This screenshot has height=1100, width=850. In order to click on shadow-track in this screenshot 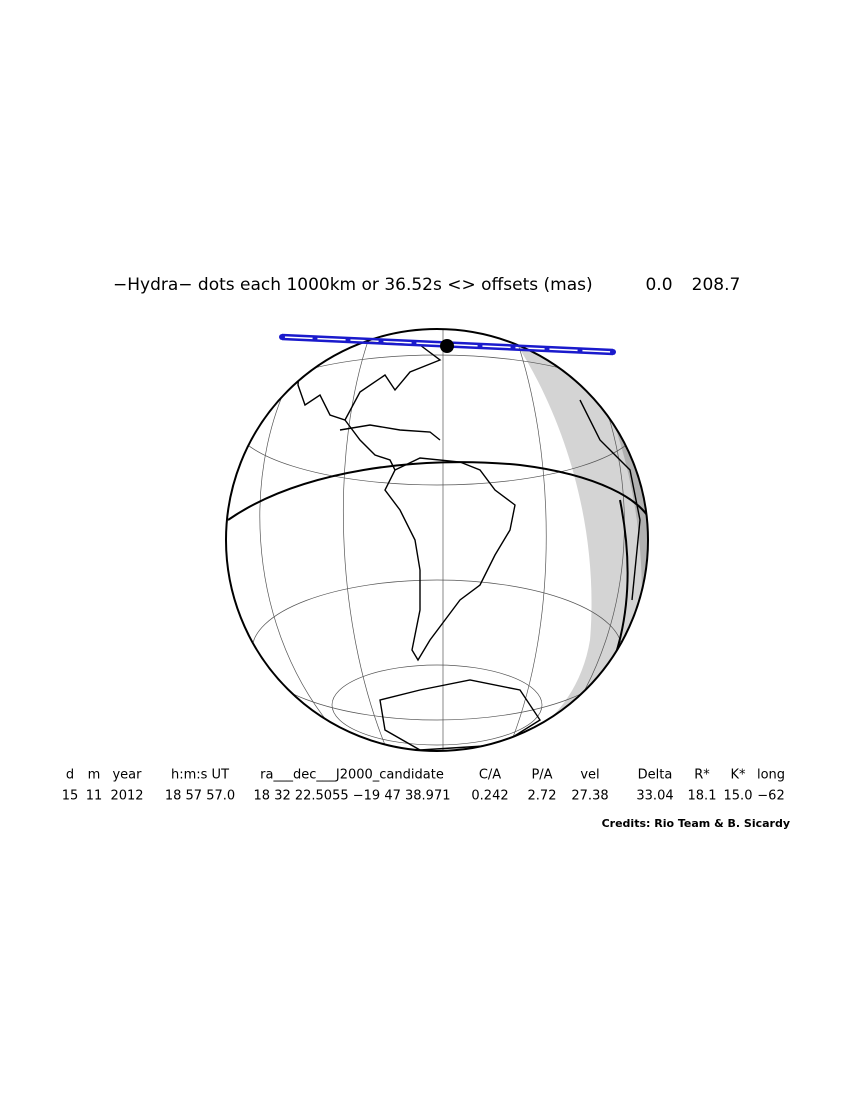, I will do `click(447, 344)`.